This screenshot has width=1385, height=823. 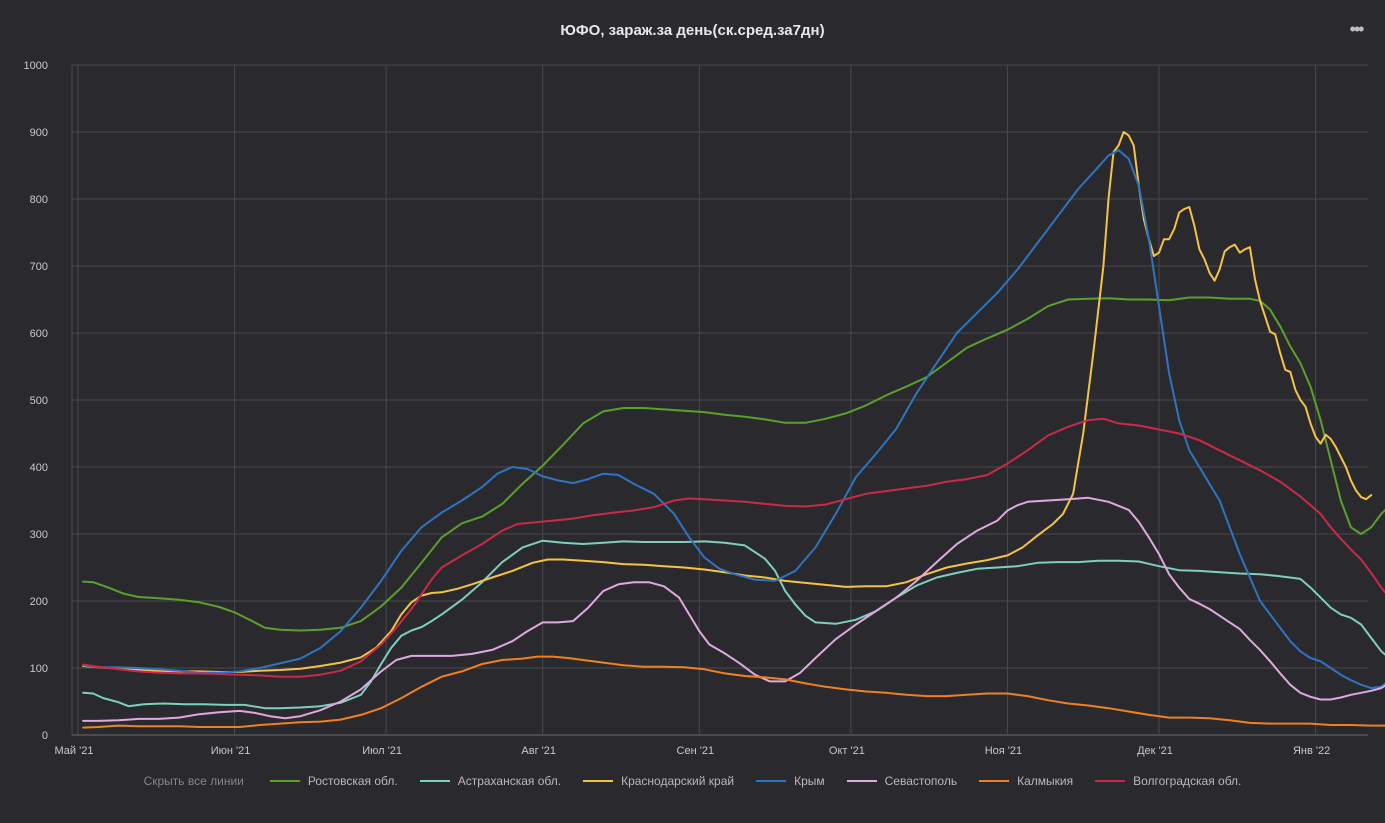 I want to click on legend-item-4: Крым, so click(x=790, y=781).